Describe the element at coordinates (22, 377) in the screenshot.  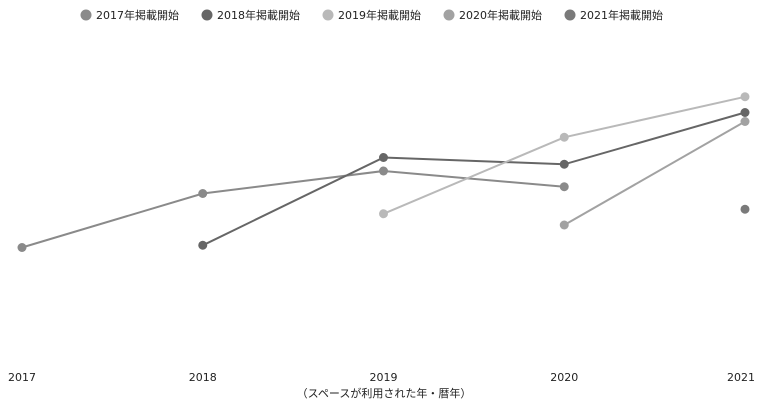
I see `x-tick-label: 2017` at that location.